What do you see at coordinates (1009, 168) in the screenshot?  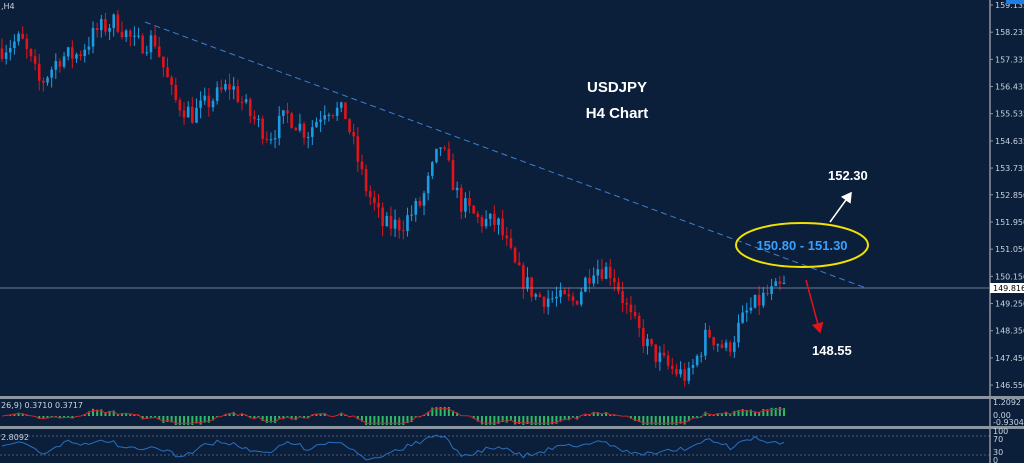 I see `price-tick-label: 153.735` at bounding box center [1009, 168].